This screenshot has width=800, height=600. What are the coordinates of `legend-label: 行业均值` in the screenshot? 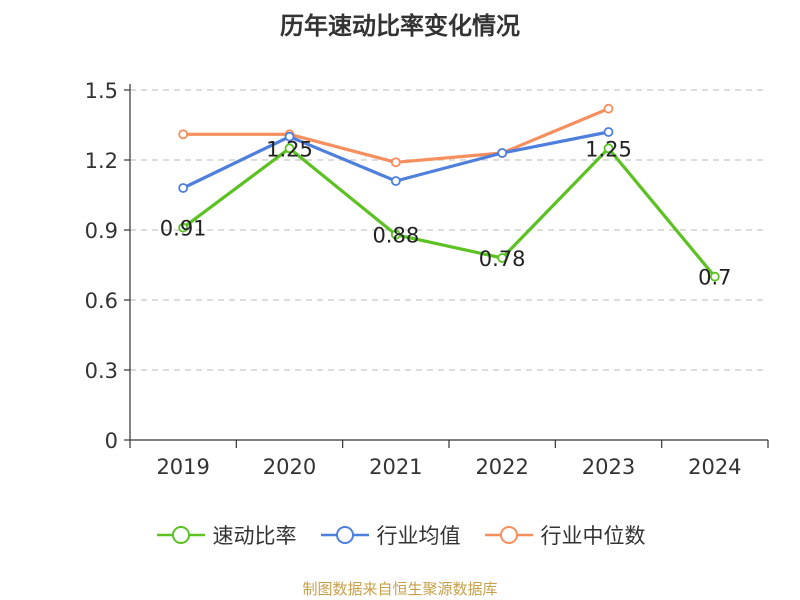 It's located at (418, 536).